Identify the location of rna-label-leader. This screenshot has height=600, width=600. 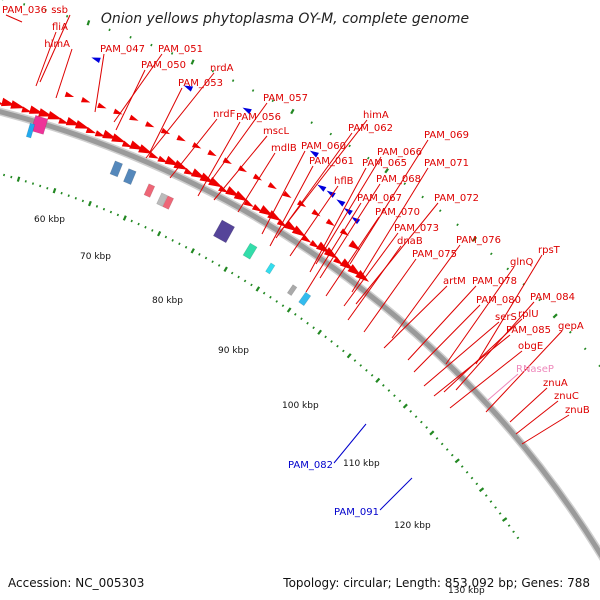
(503, 387).